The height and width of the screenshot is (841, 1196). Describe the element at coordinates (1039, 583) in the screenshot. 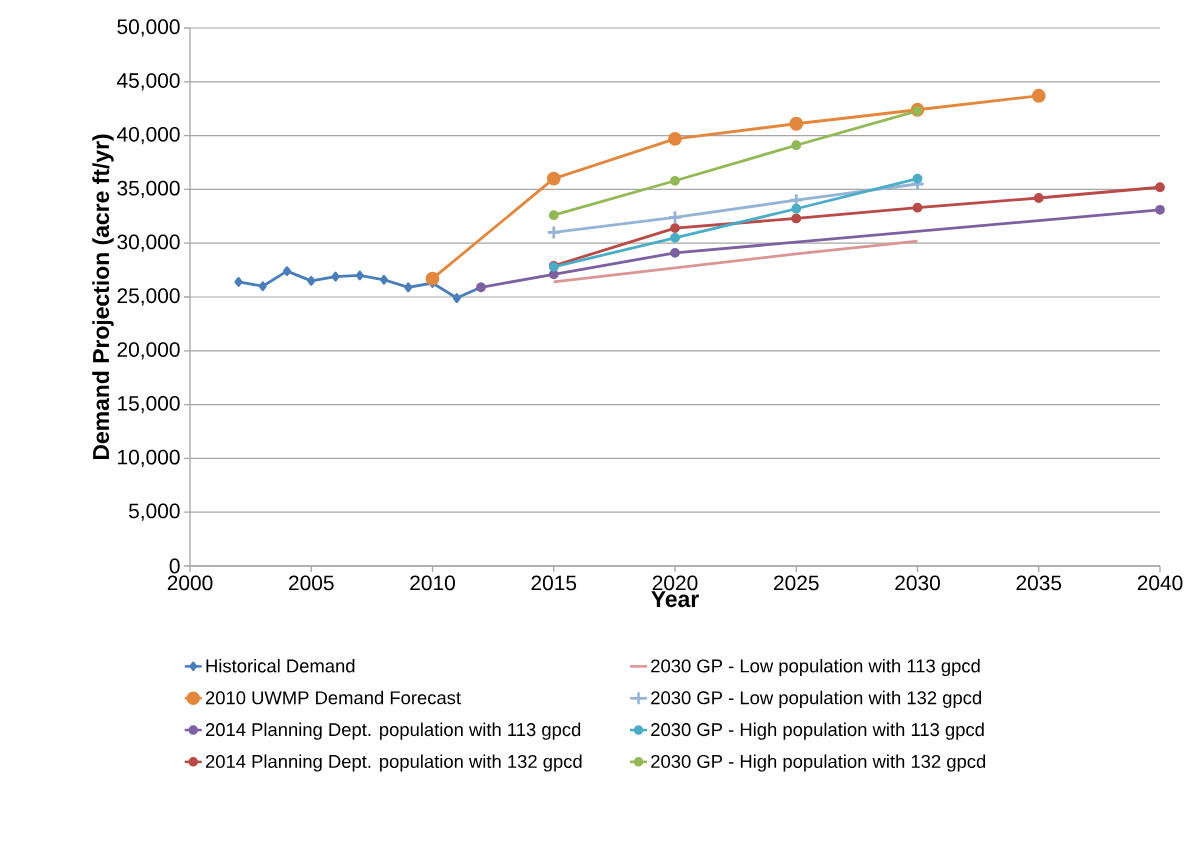

I see `x-tick-label: 2035` at that location.